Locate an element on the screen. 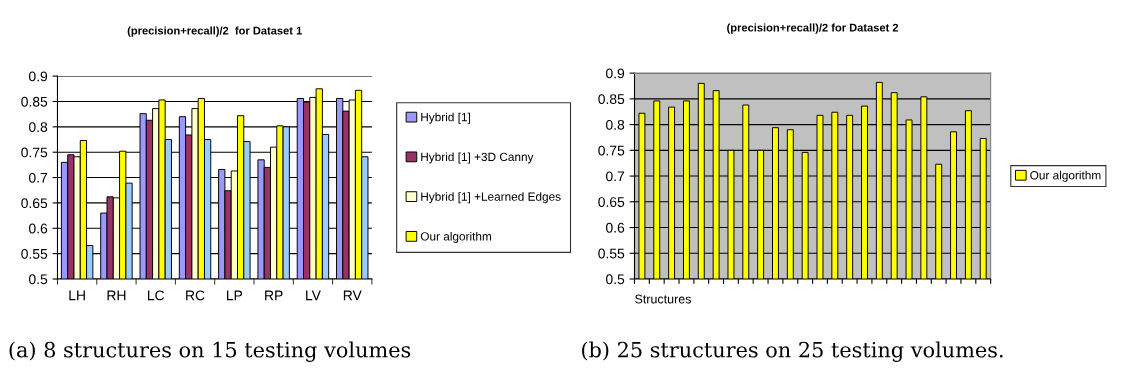 This screenshot has width=1127, height=375. legend-label: Hybrid [1] +3D Canny is located at coordinates (477, 158).